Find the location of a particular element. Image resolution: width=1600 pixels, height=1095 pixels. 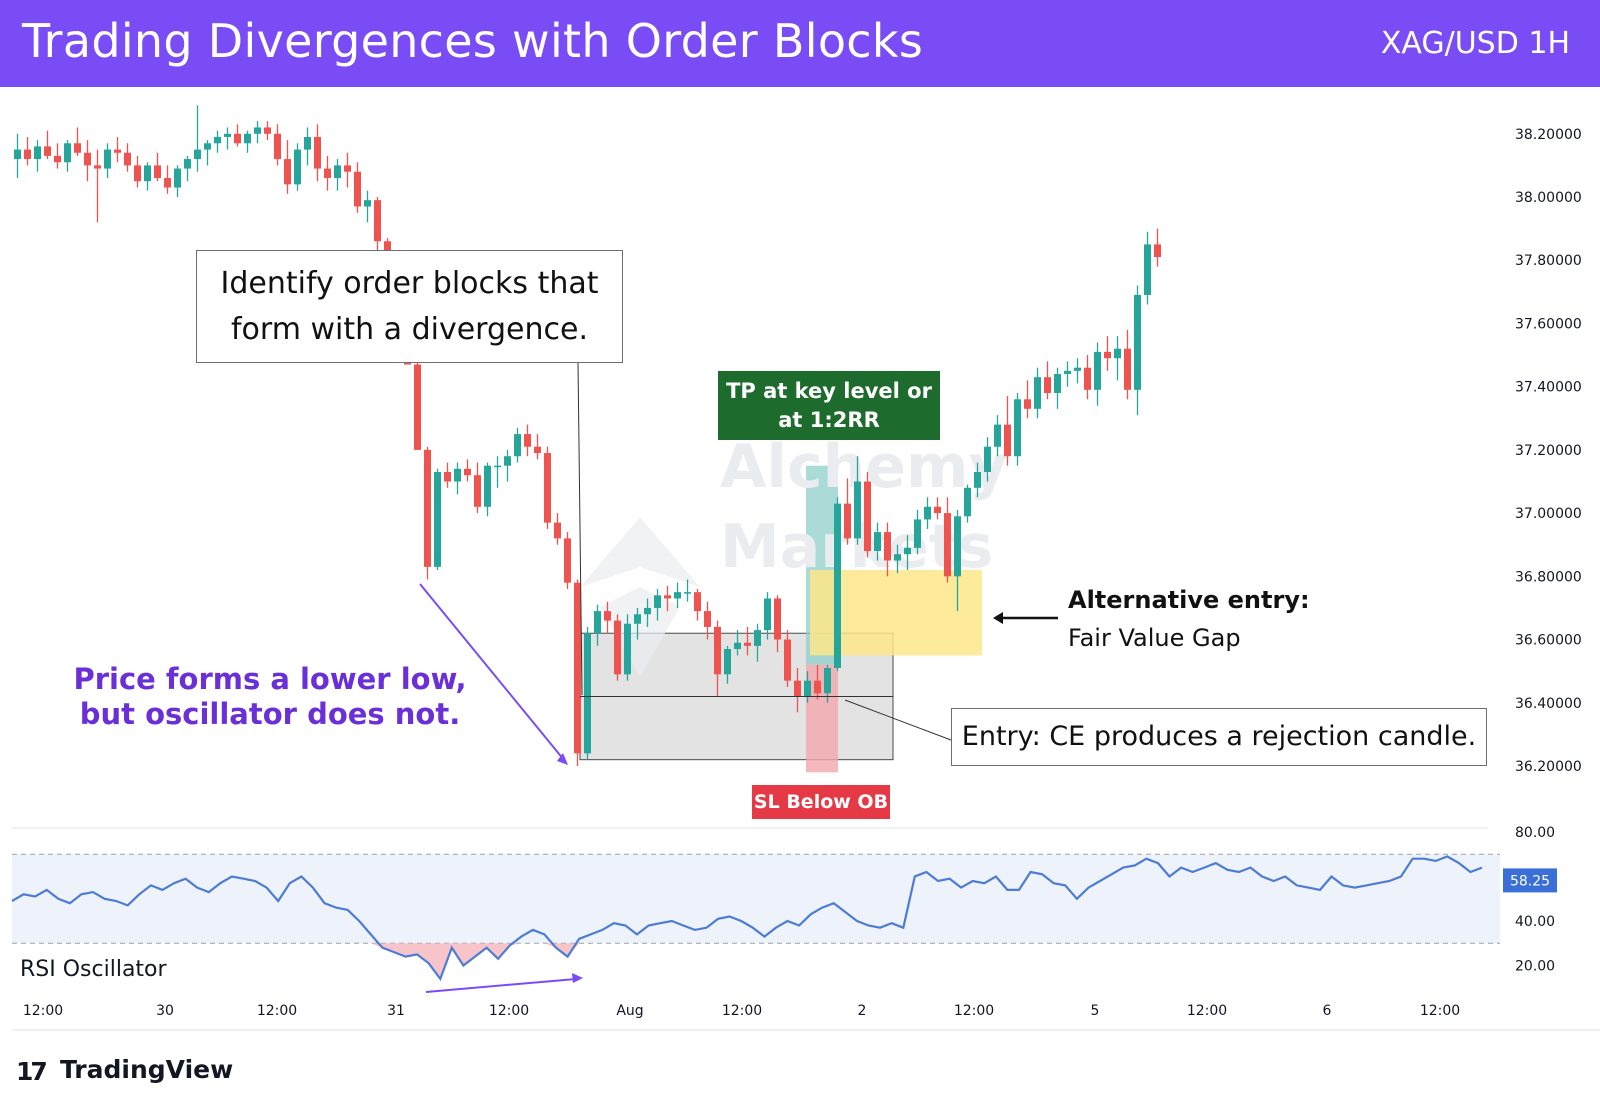

time-tick-label: 30 is located at coordinates (165, 1011).